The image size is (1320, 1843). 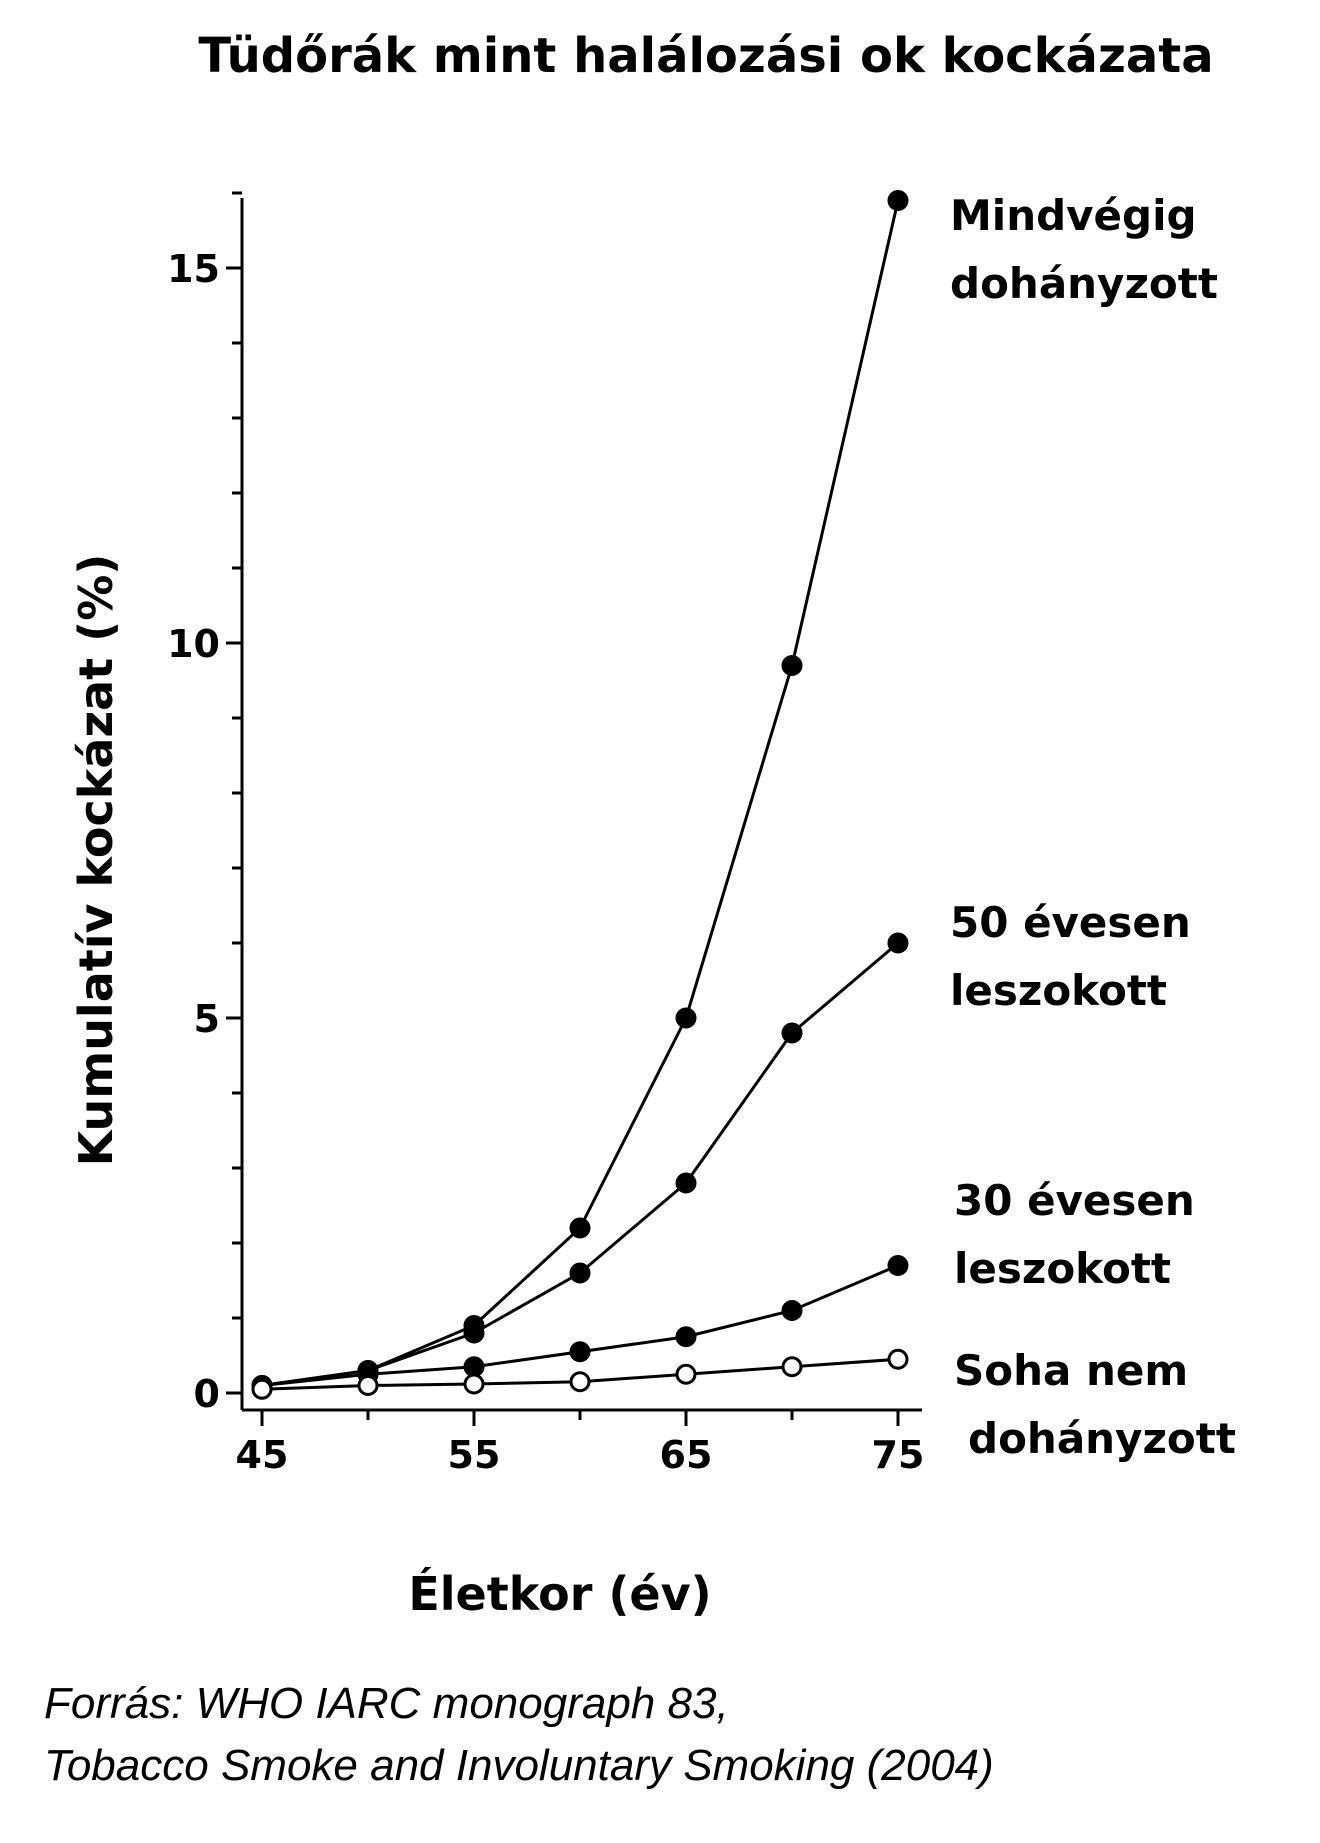 What do you see at coordinates (1070, 922) in the screenshot?
I see `series-2-label-line-1: 50 évesen` at bounding box center [1070, 922].